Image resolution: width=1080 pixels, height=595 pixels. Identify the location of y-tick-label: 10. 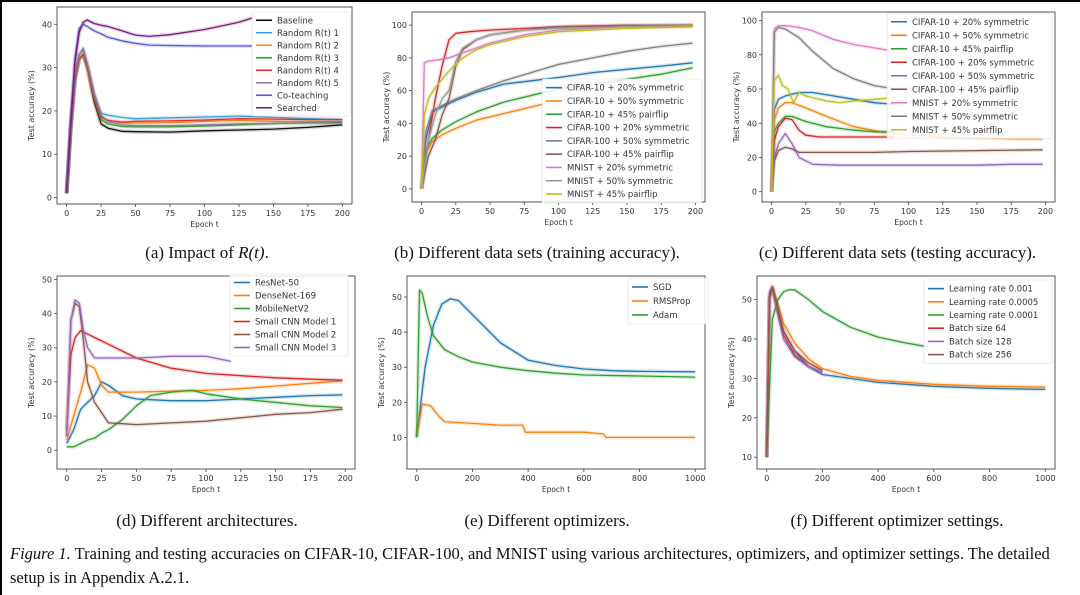
(47, 154).